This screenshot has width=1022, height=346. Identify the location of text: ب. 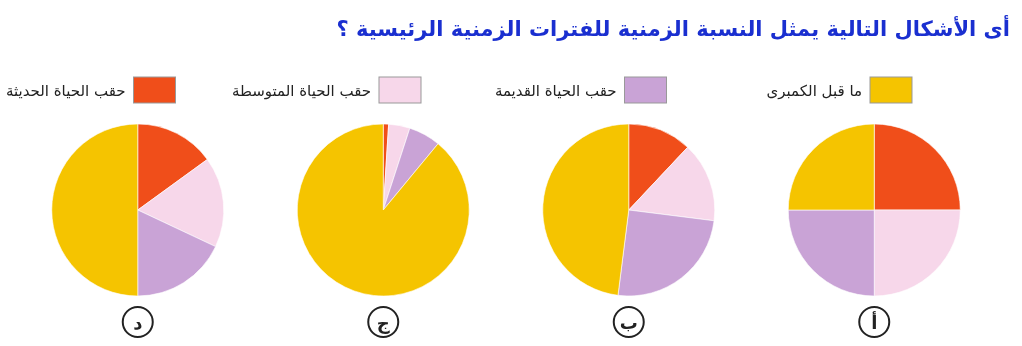
(628, 322).